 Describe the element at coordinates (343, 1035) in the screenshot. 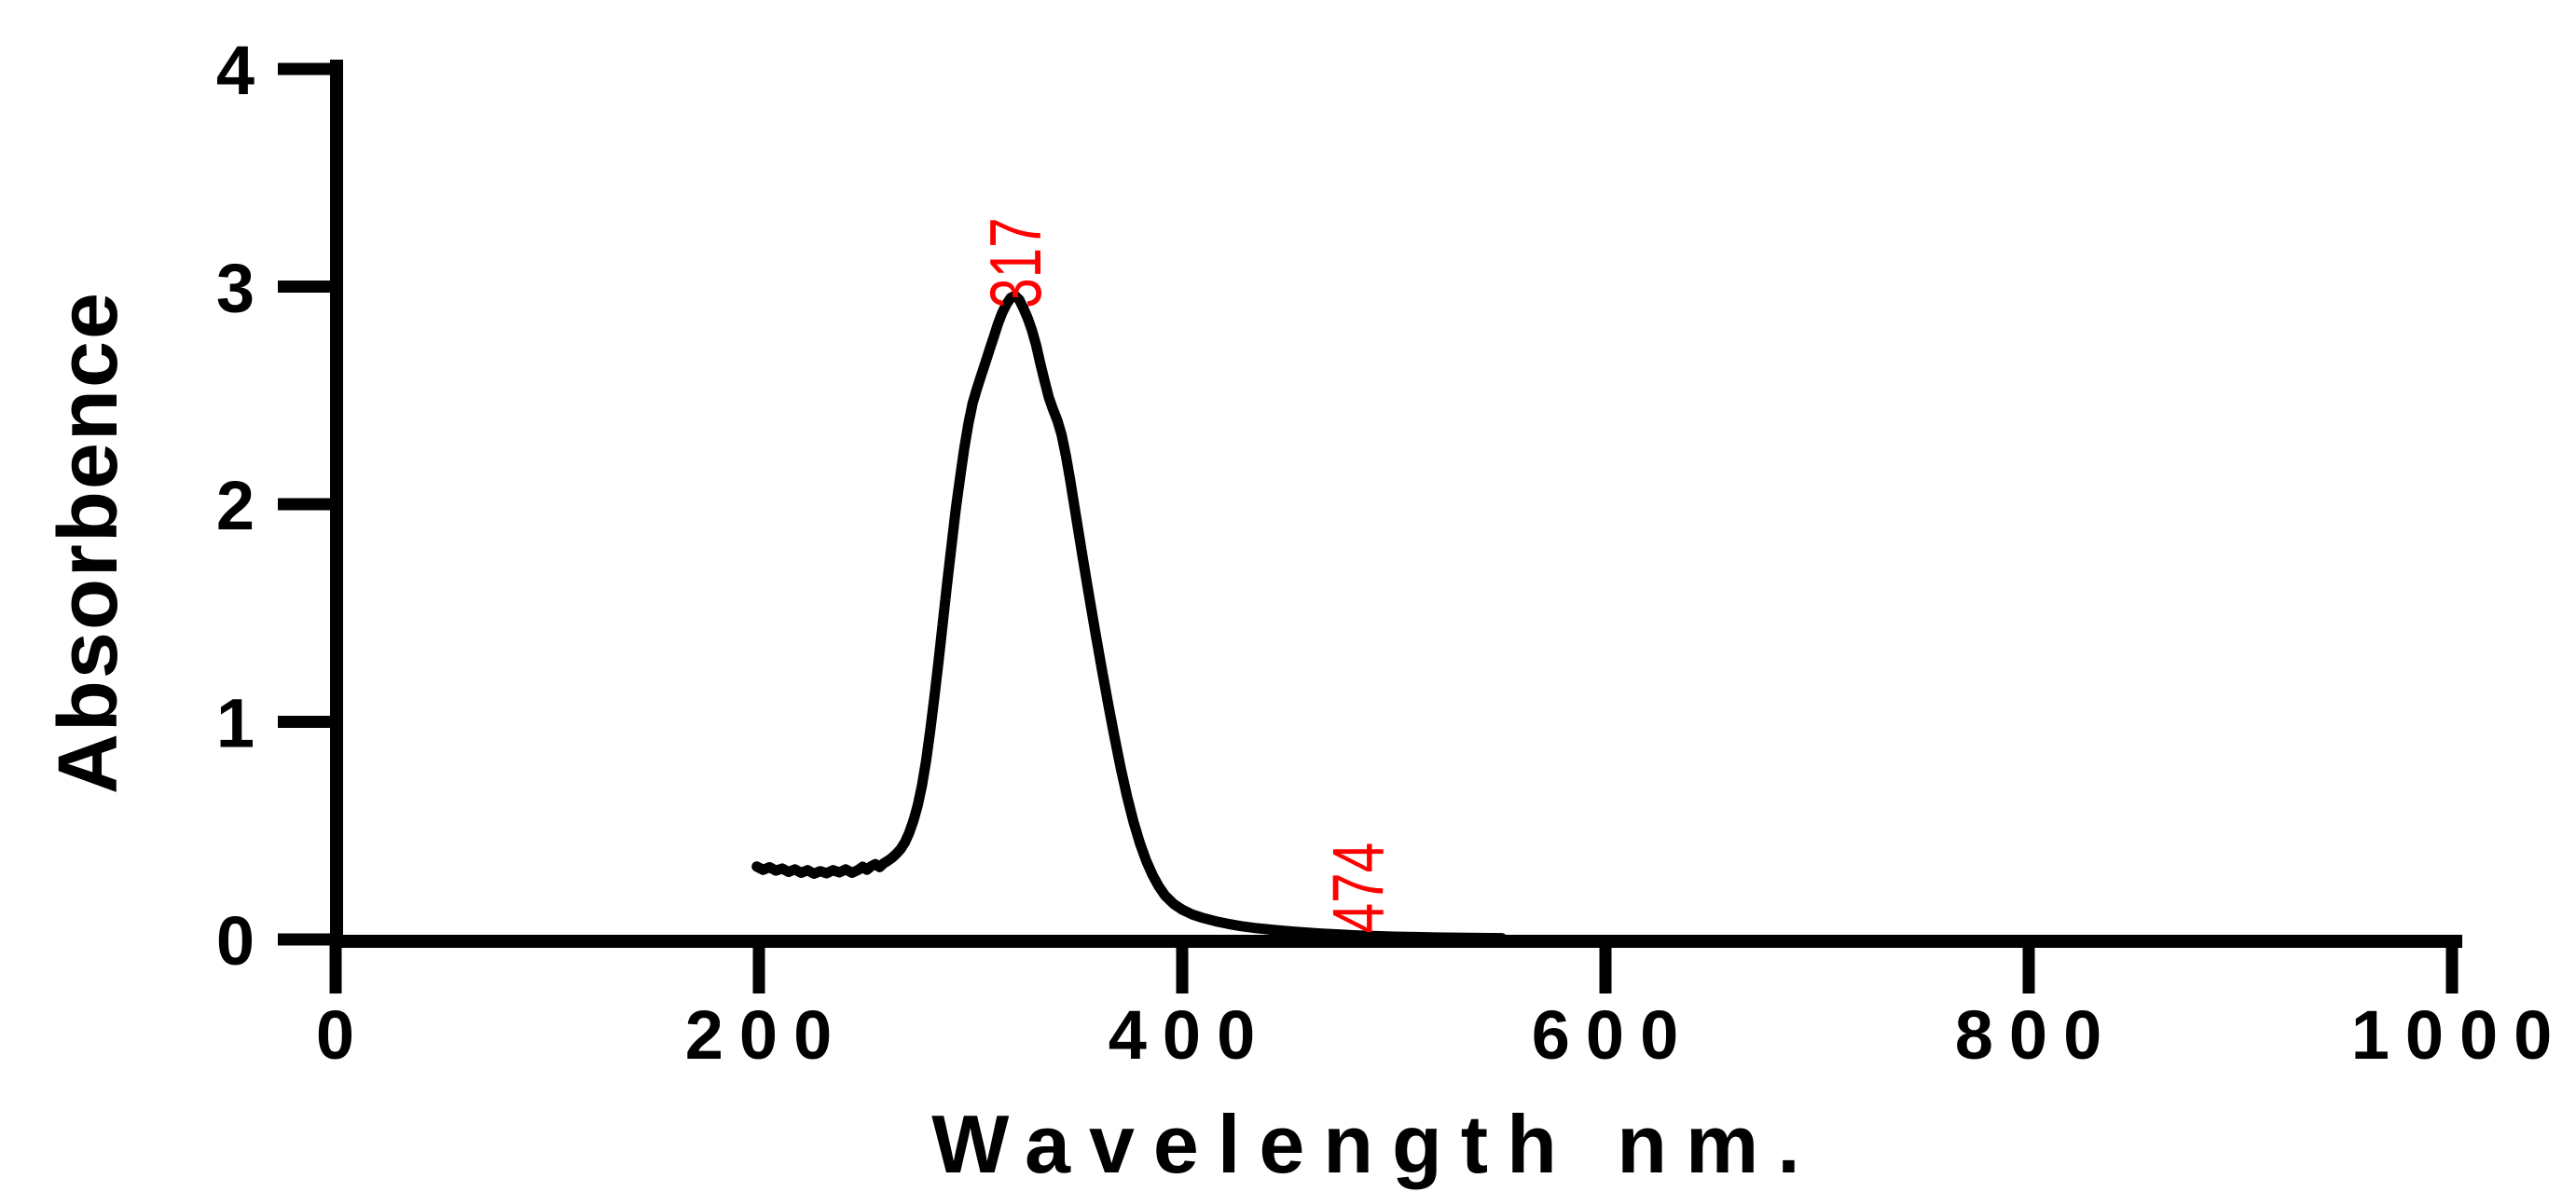

I see `x-tick-label: 0` at that location.